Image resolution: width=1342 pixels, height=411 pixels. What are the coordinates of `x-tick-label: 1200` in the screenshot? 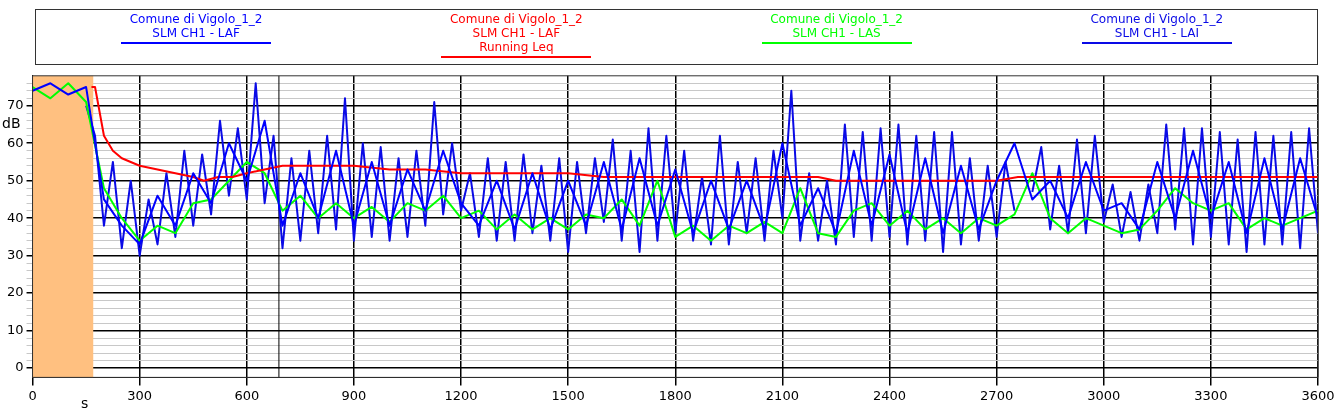 It's located at (461, 395).